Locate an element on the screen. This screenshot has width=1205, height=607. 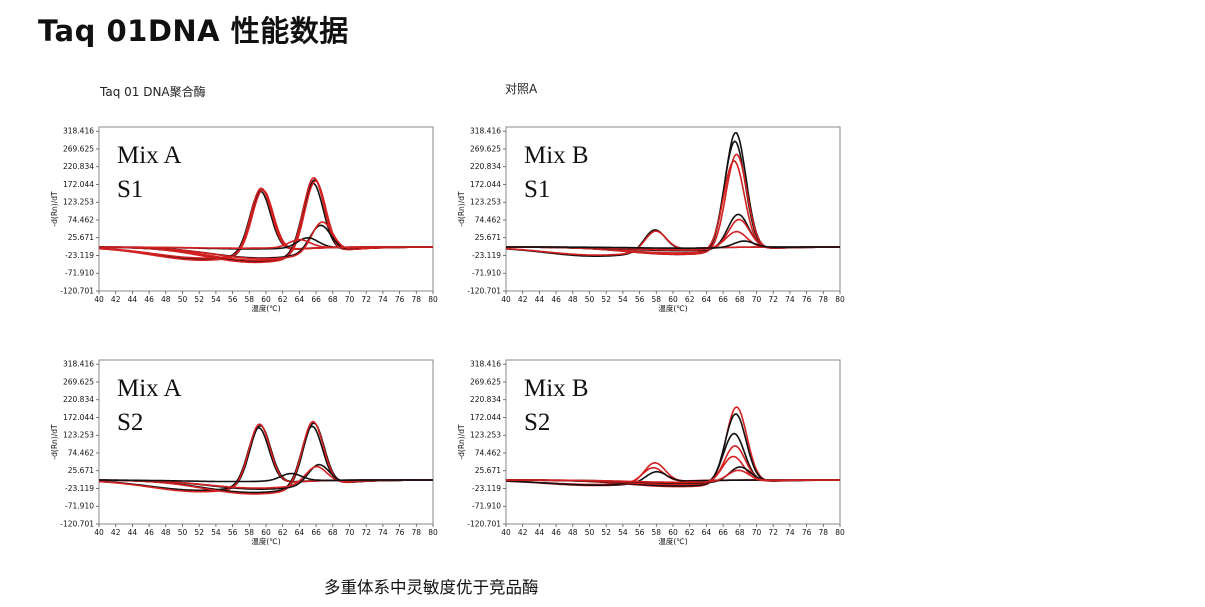
caption: 多重体系中灵敏度优于竞品酶 is located at coordinates (431, 587).